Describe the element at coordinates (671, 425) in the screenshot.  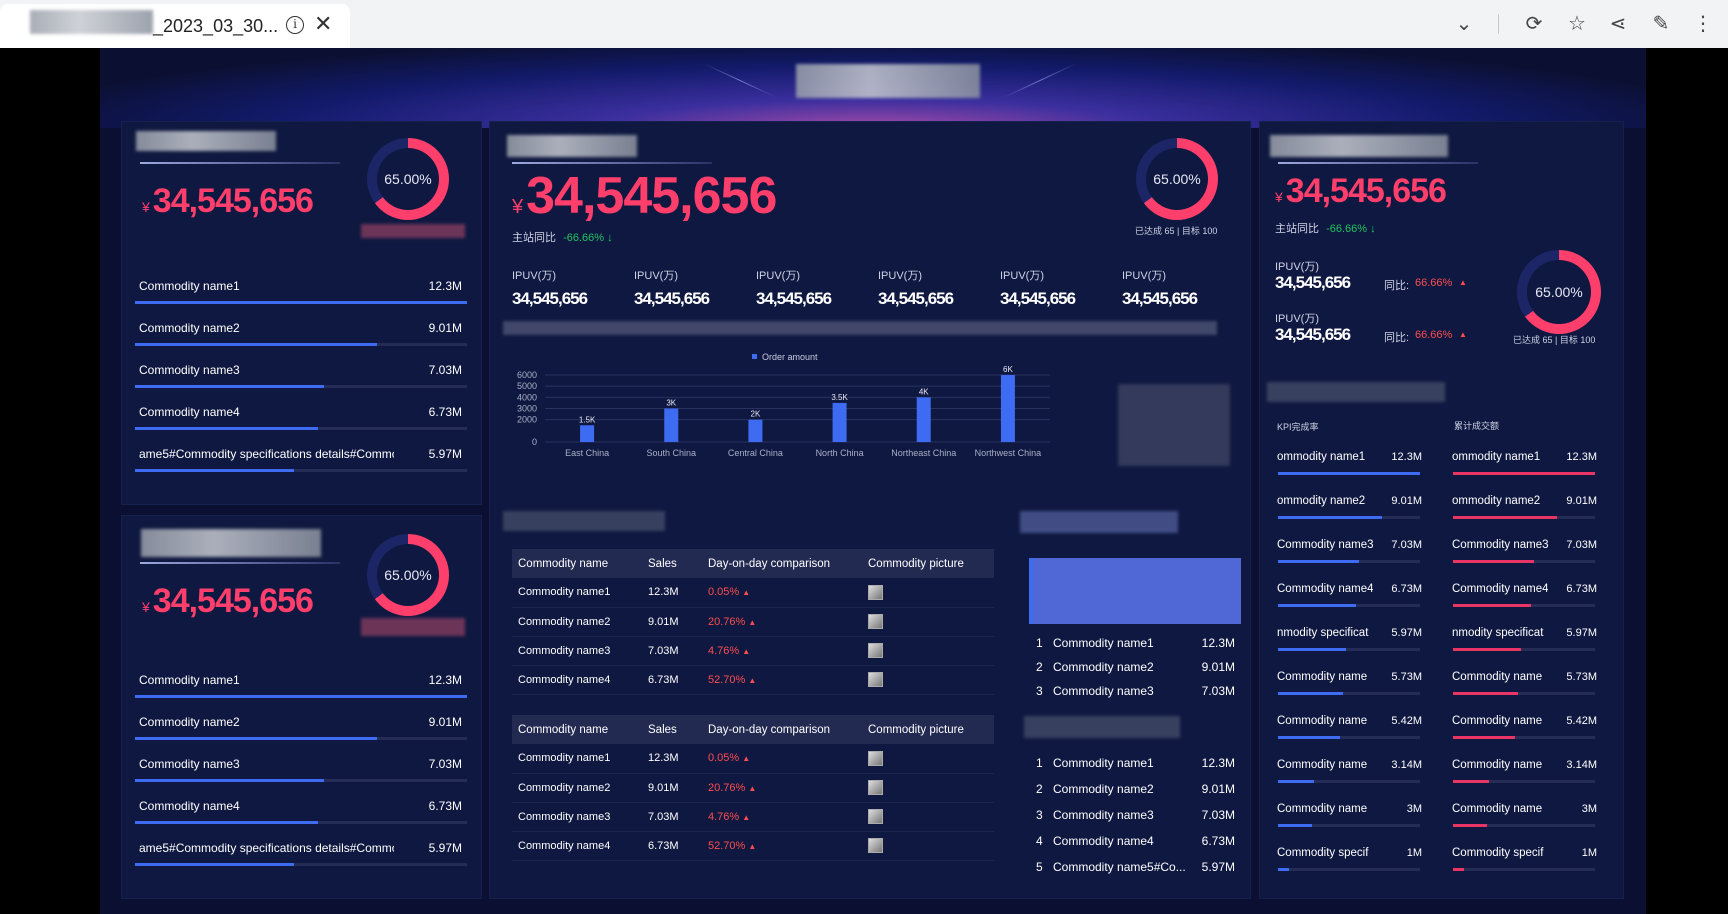
I see `bar` at that location.